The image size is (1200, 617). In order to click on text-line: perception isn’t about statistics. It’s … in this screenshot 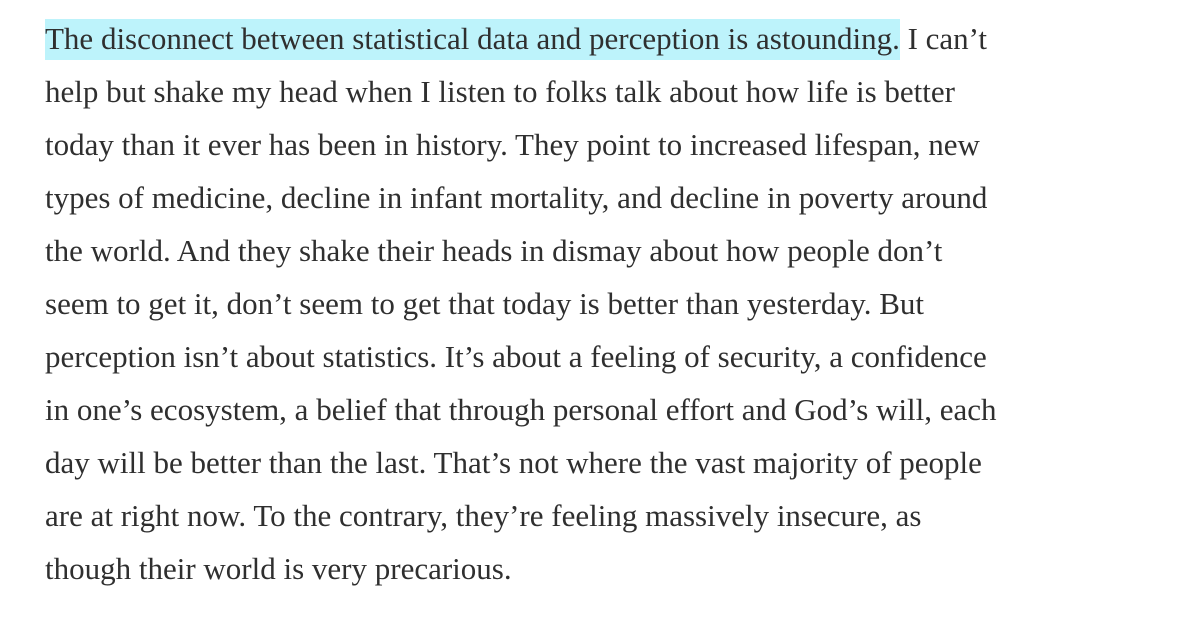, I will do `click(516, 356)`.